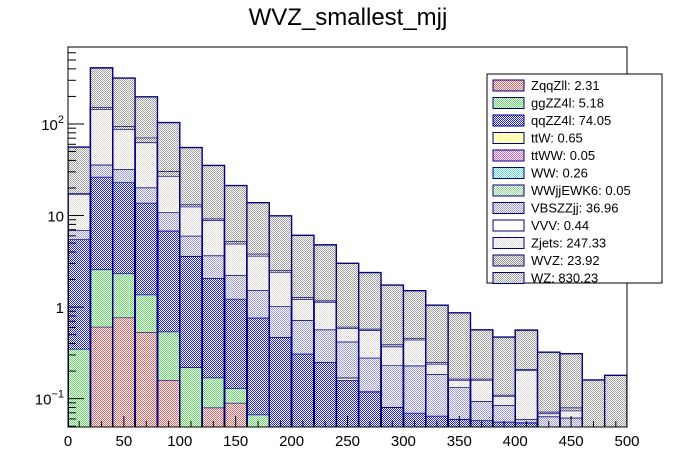 This screenshot has width=696, height=472. Describe the element at coordinates (348, 17) in the screenshot. I see `chart-title: WVZ_smallest_mjj` at that location.